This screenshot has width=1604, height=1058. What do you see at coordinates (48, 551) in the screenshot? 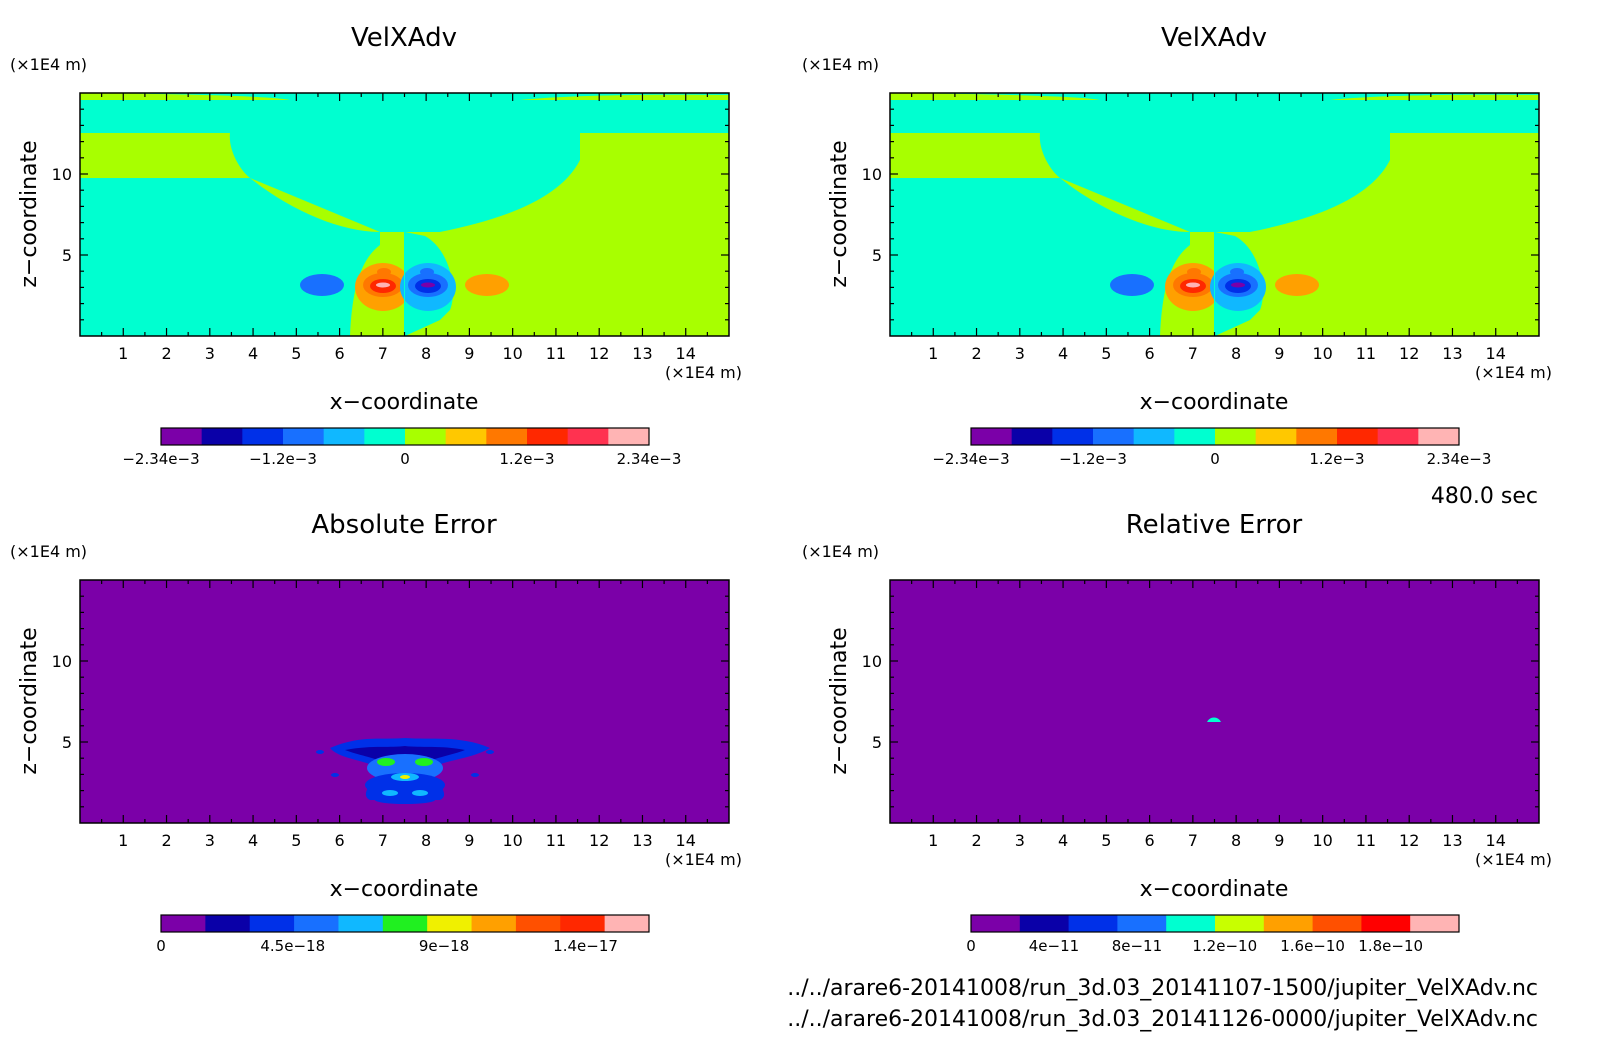
I see `y-unit-label: (×1E4 m)` at bounding box center [48, 551].